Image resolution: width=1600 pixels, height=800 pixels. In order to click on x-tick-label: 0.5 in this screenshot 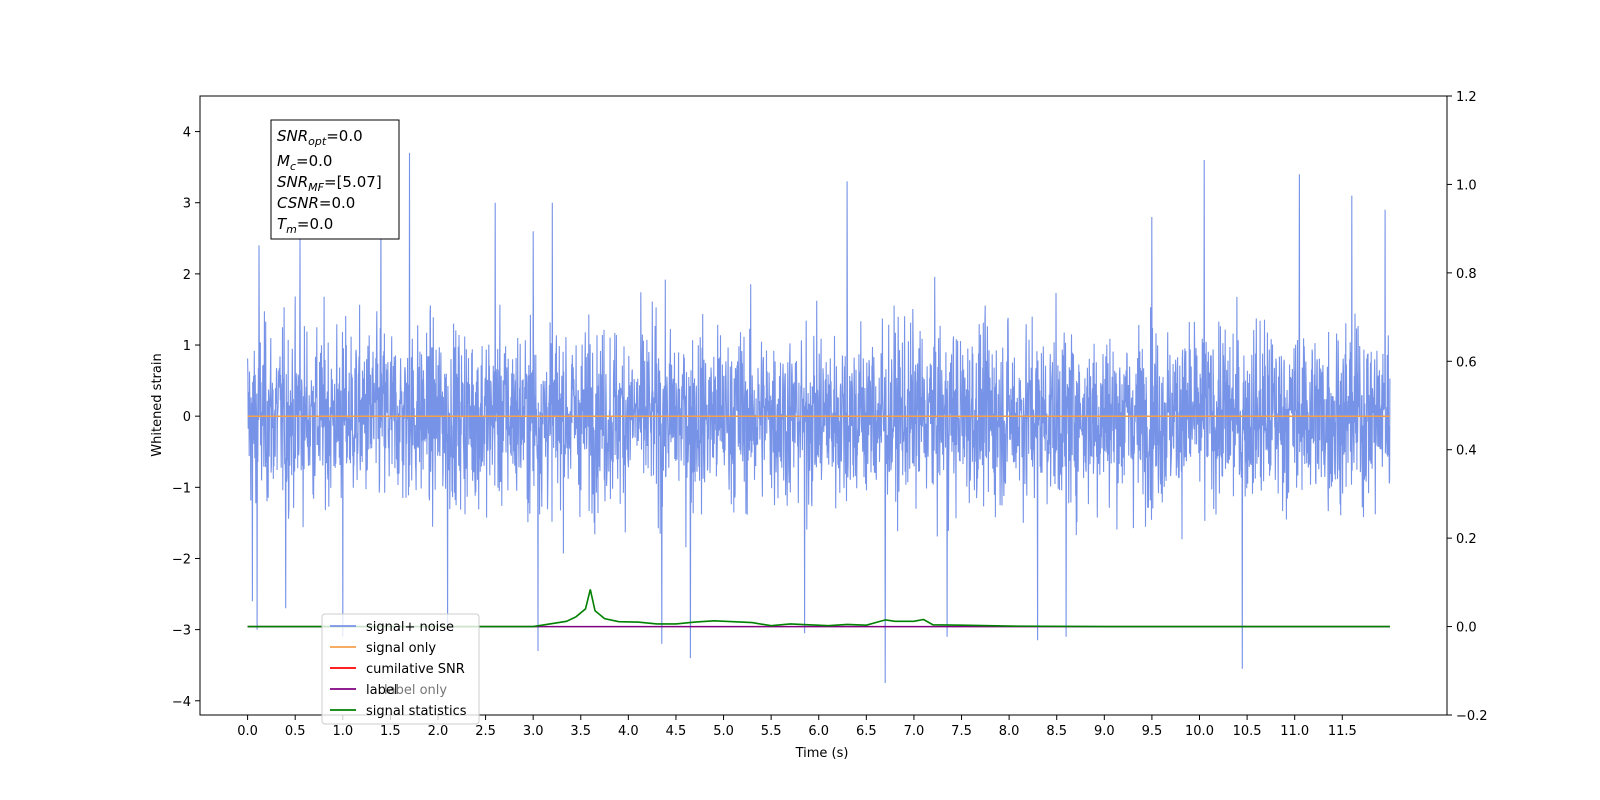, I will do `click(295, 731)`.